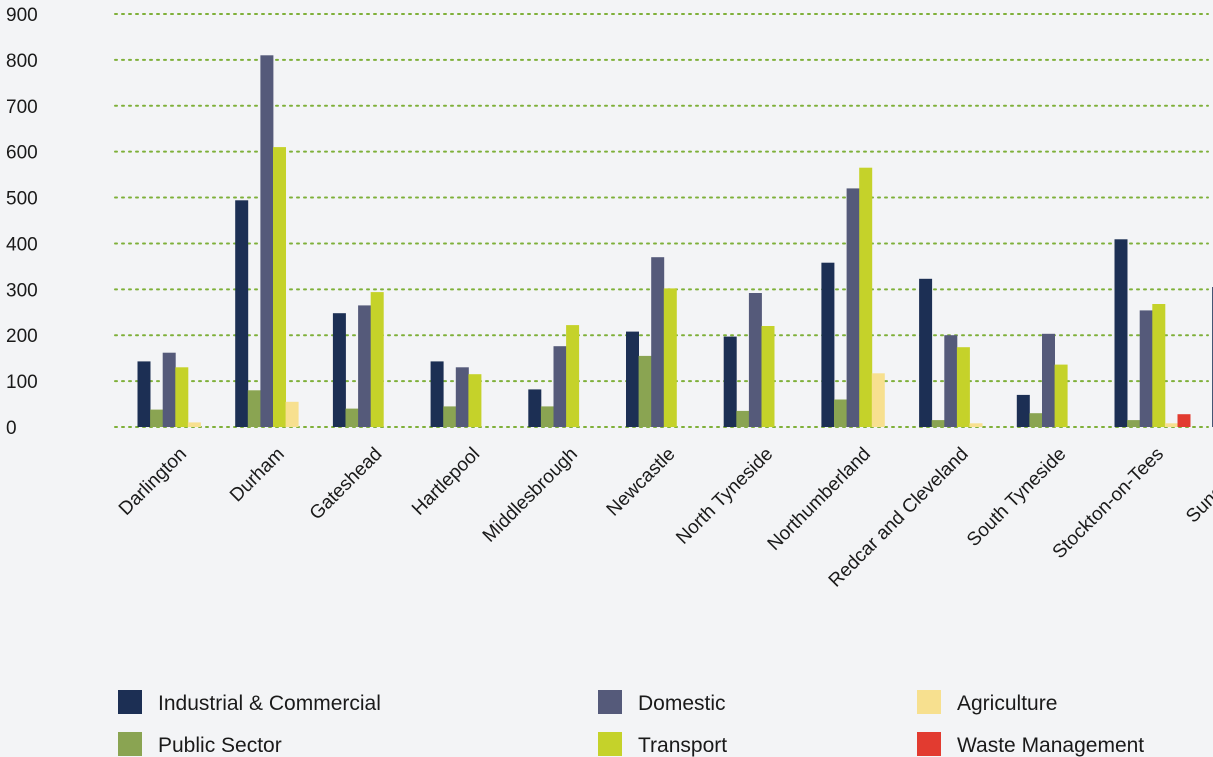  Describe the element at coordinates (169, 389) in the screenshot. I see `bar-domestic-darlington` at that location.